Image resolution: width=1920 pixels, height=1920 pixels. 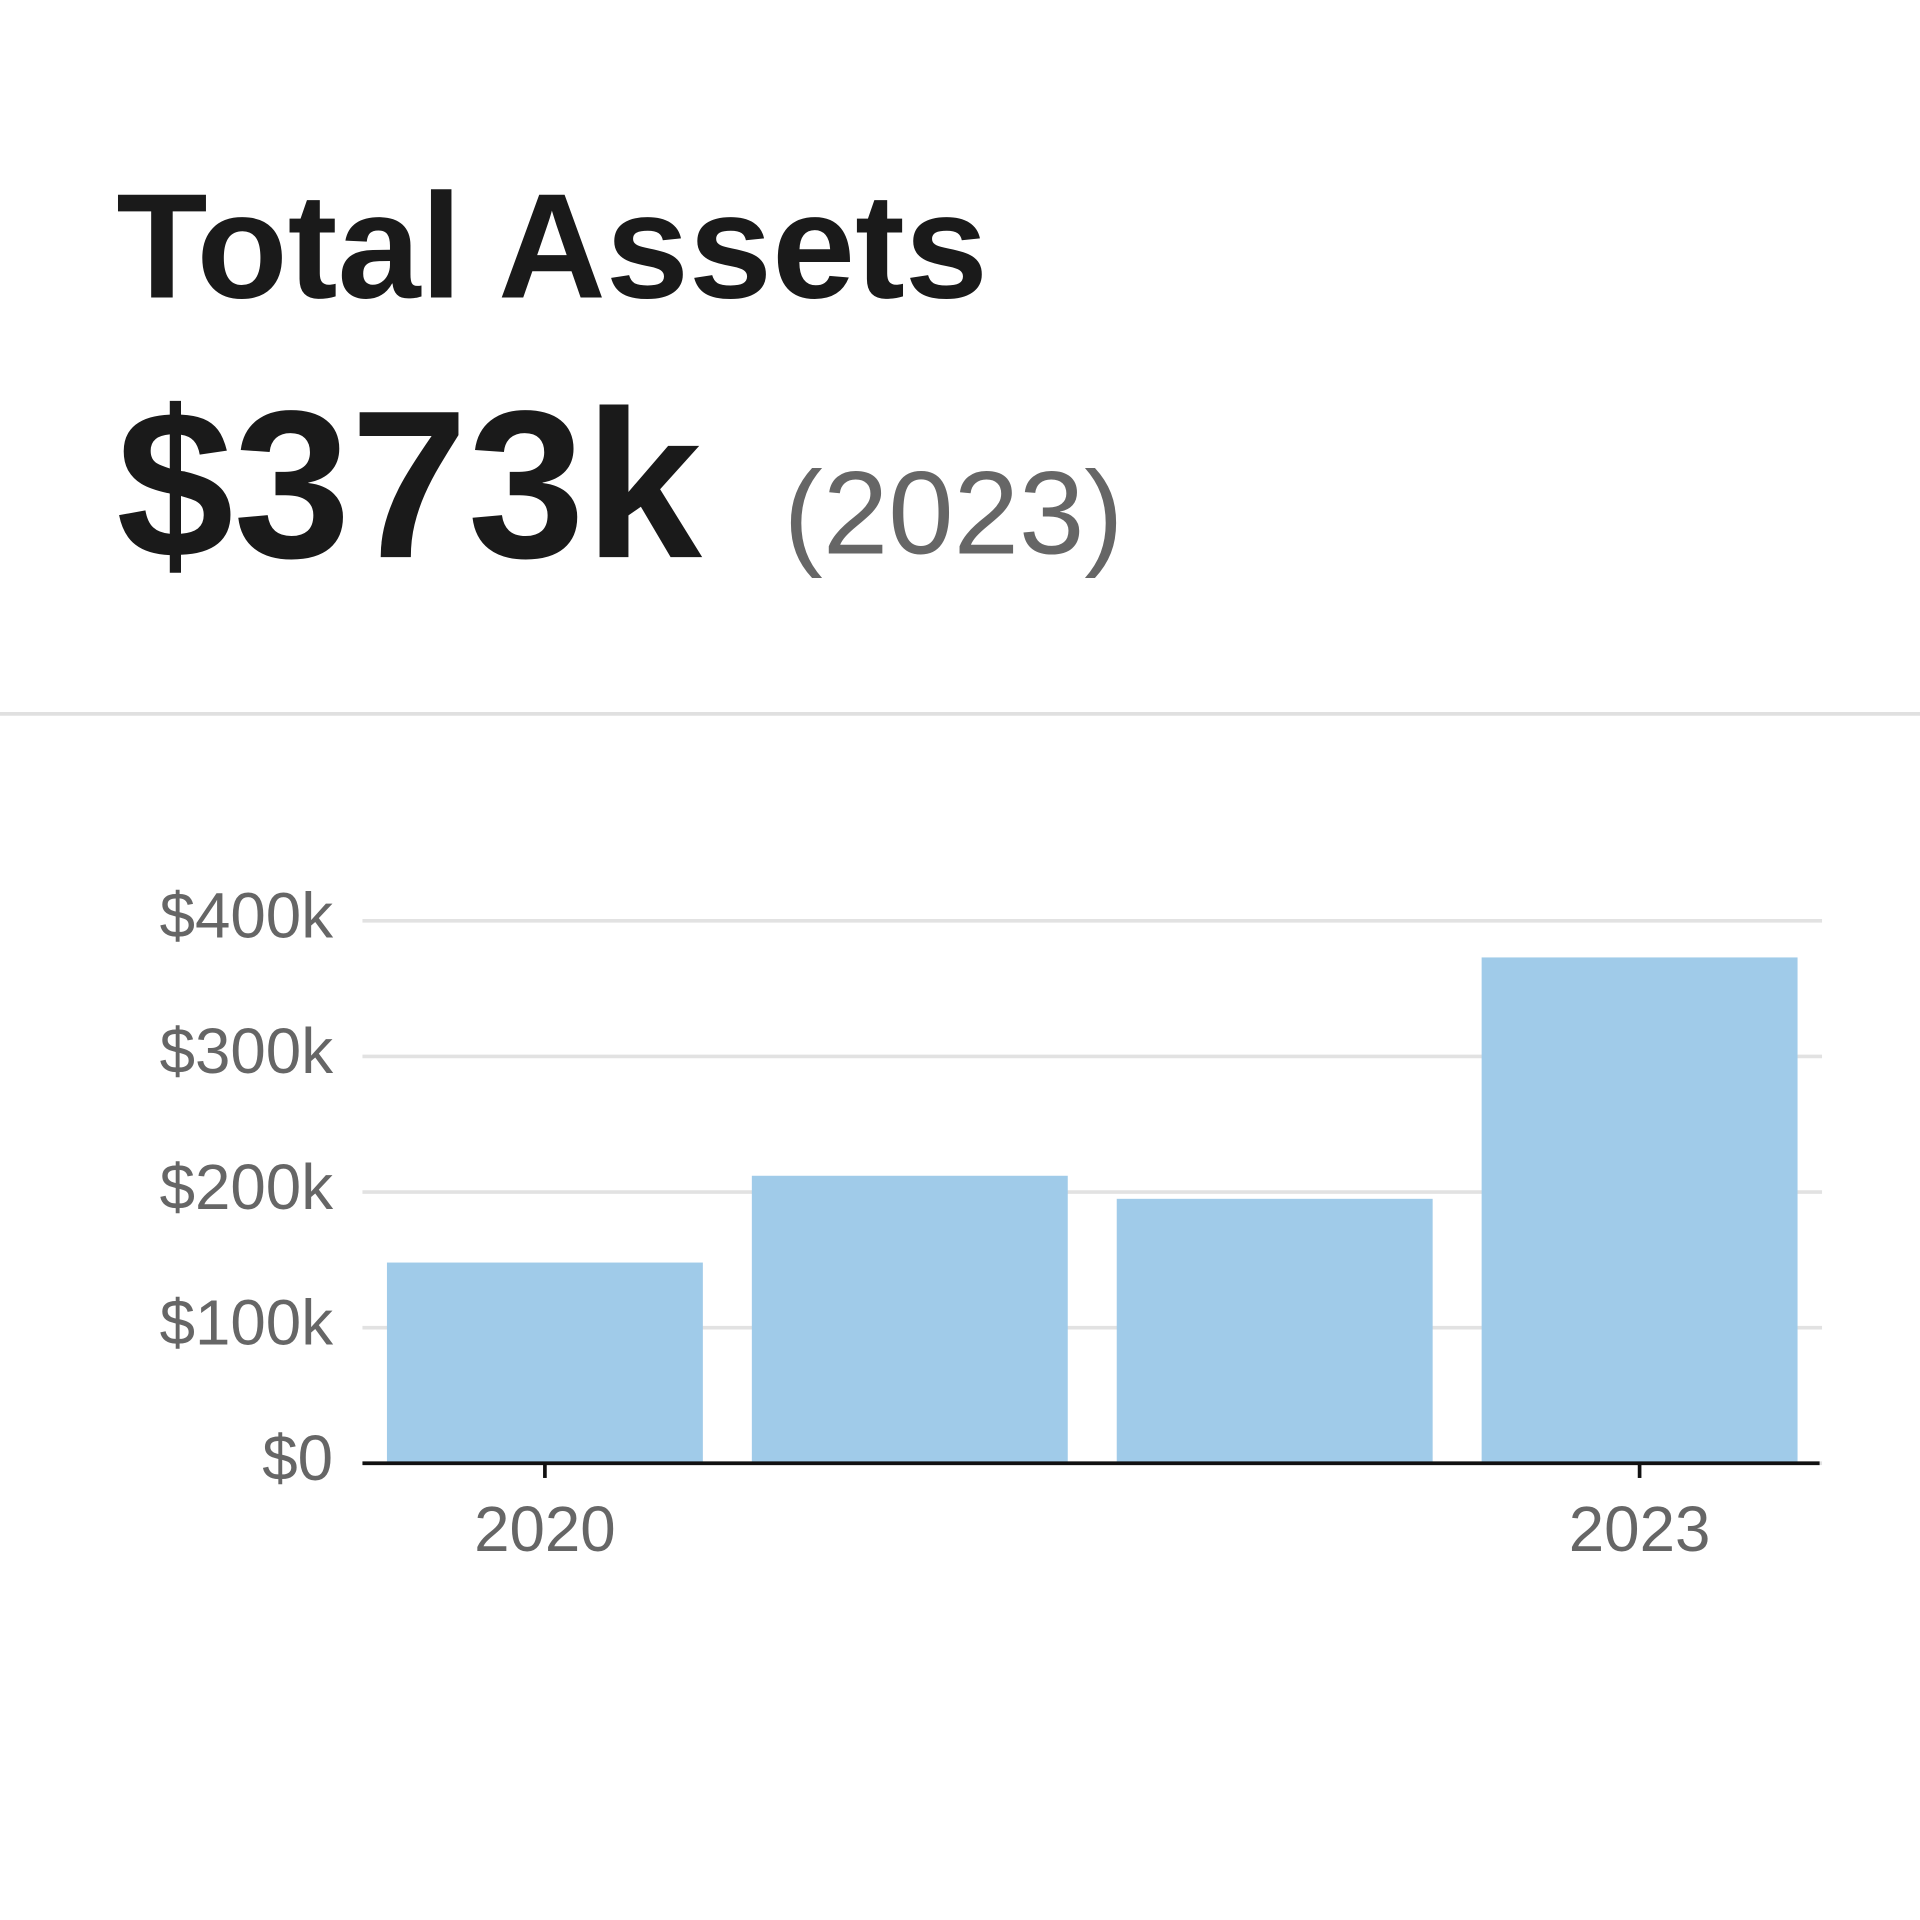 What do you see at coordinates (545, 1529) in the screenshot?
I see `x-tick-label: 2020` at bounding box center [545, 1529].